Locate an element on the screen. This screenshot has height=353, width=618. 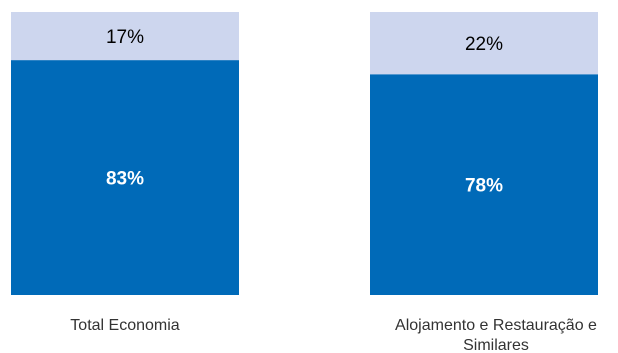
value-label-1-2: 78% is located at coordinates (484, 186).